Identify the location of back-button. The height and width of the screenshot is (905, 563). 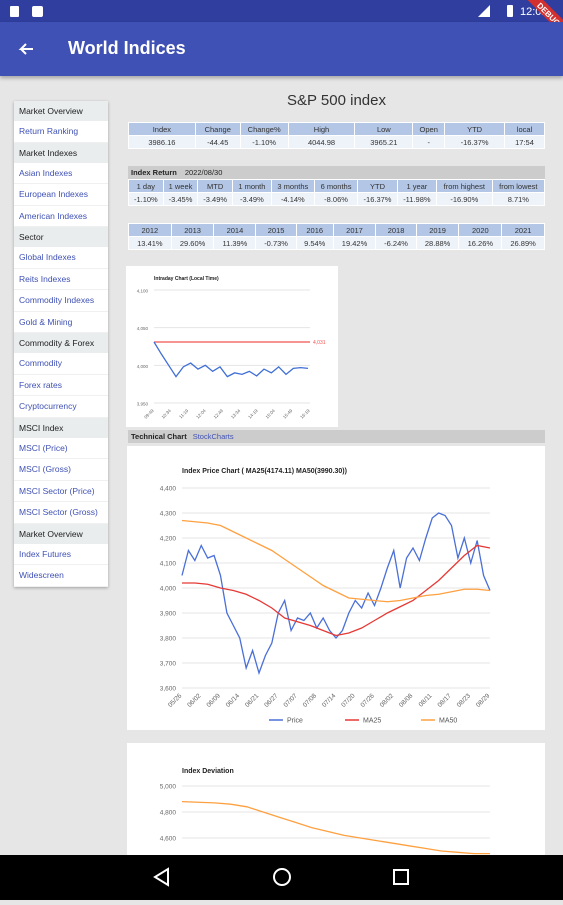
(26, 50).